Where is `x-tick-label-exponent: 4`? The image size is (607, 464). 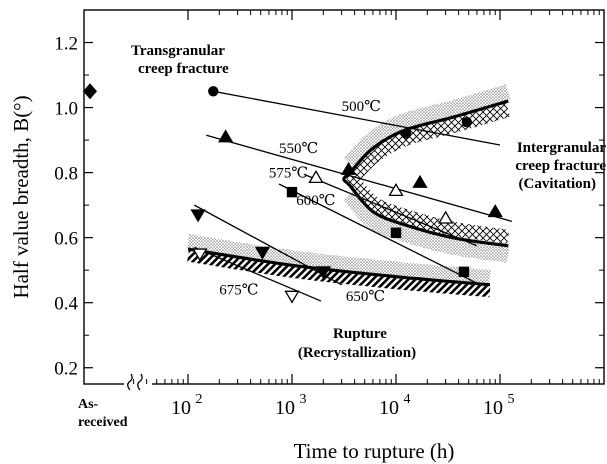
x-tick-label-exponent: 4 is located at coordinates (407, 399).